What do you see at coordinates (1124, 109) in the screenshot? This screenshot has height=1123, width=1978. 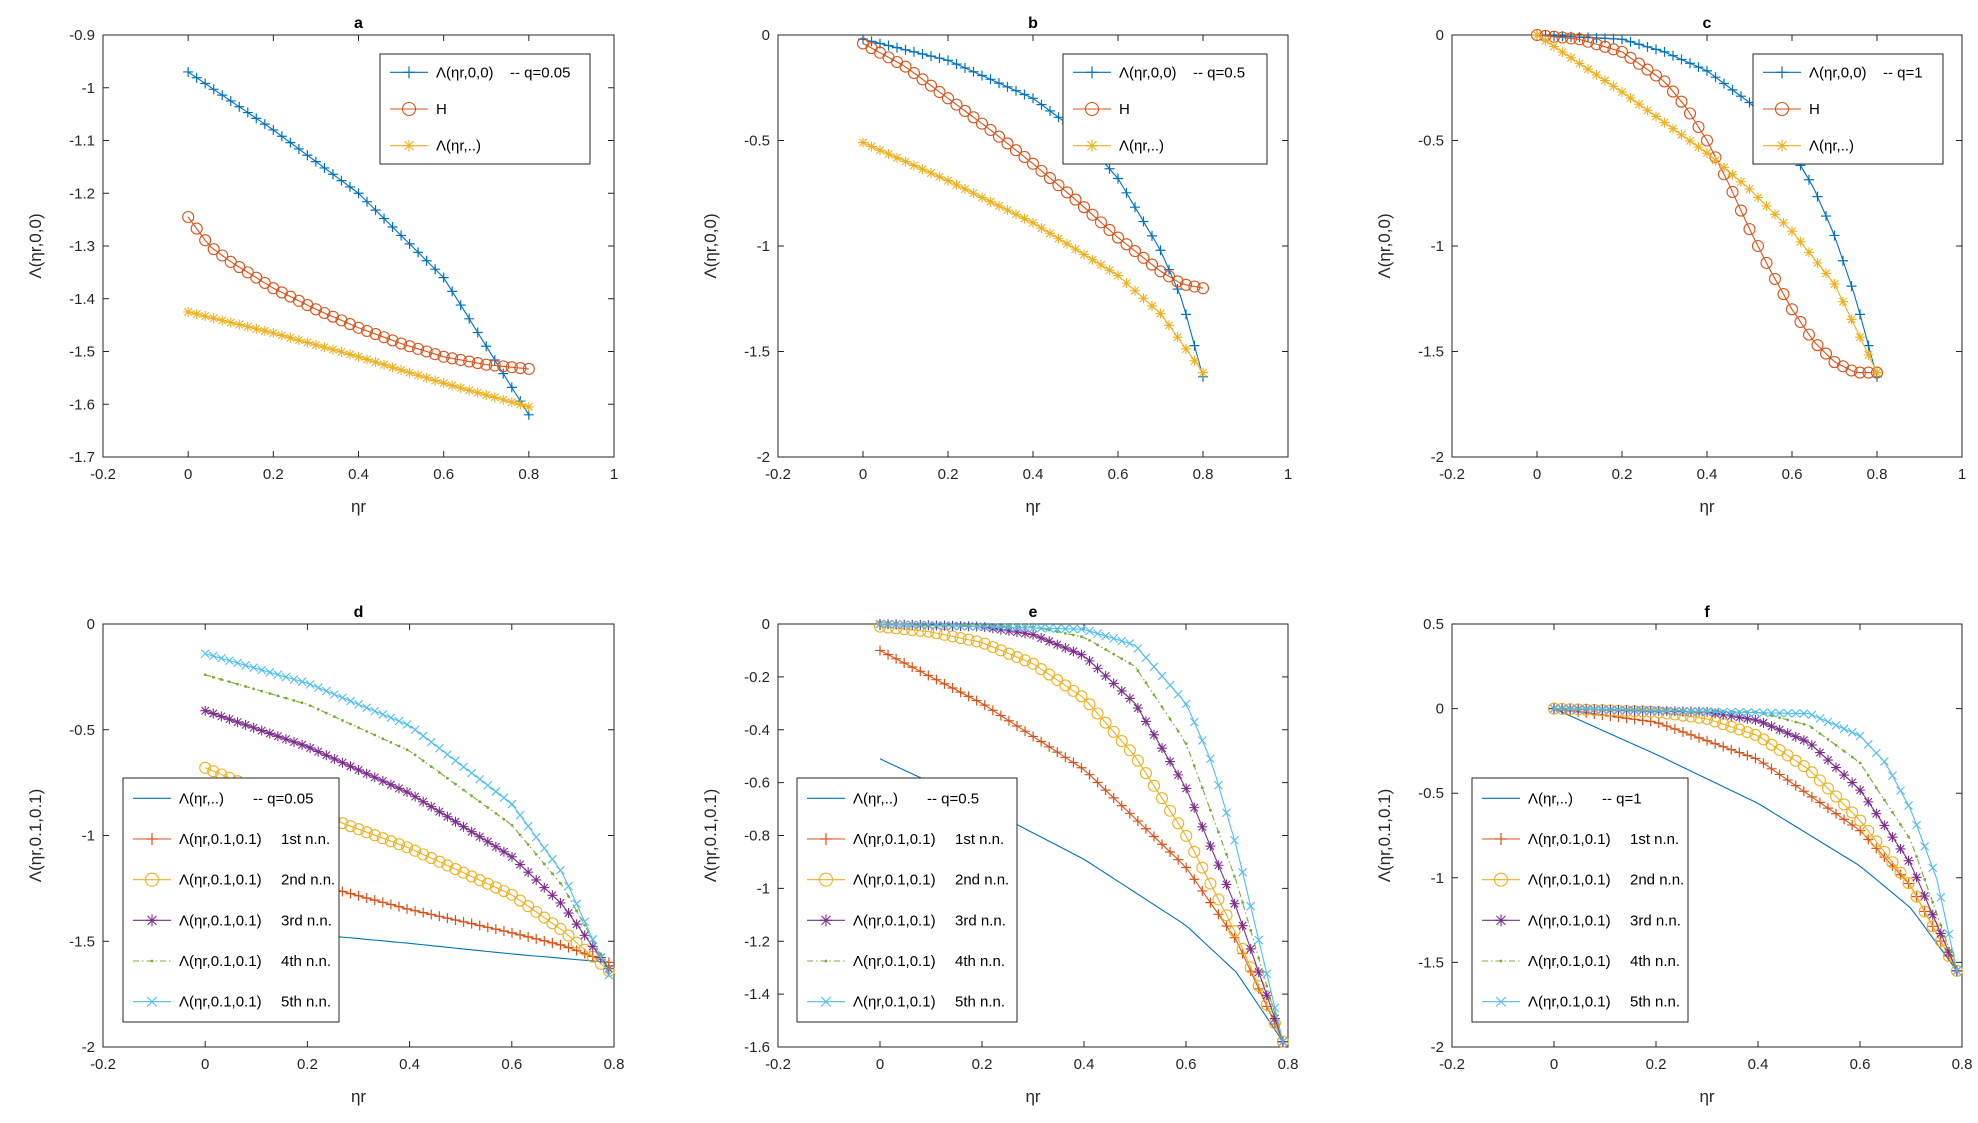 I see `legend-label: H` at bounding box center [1124, 109].